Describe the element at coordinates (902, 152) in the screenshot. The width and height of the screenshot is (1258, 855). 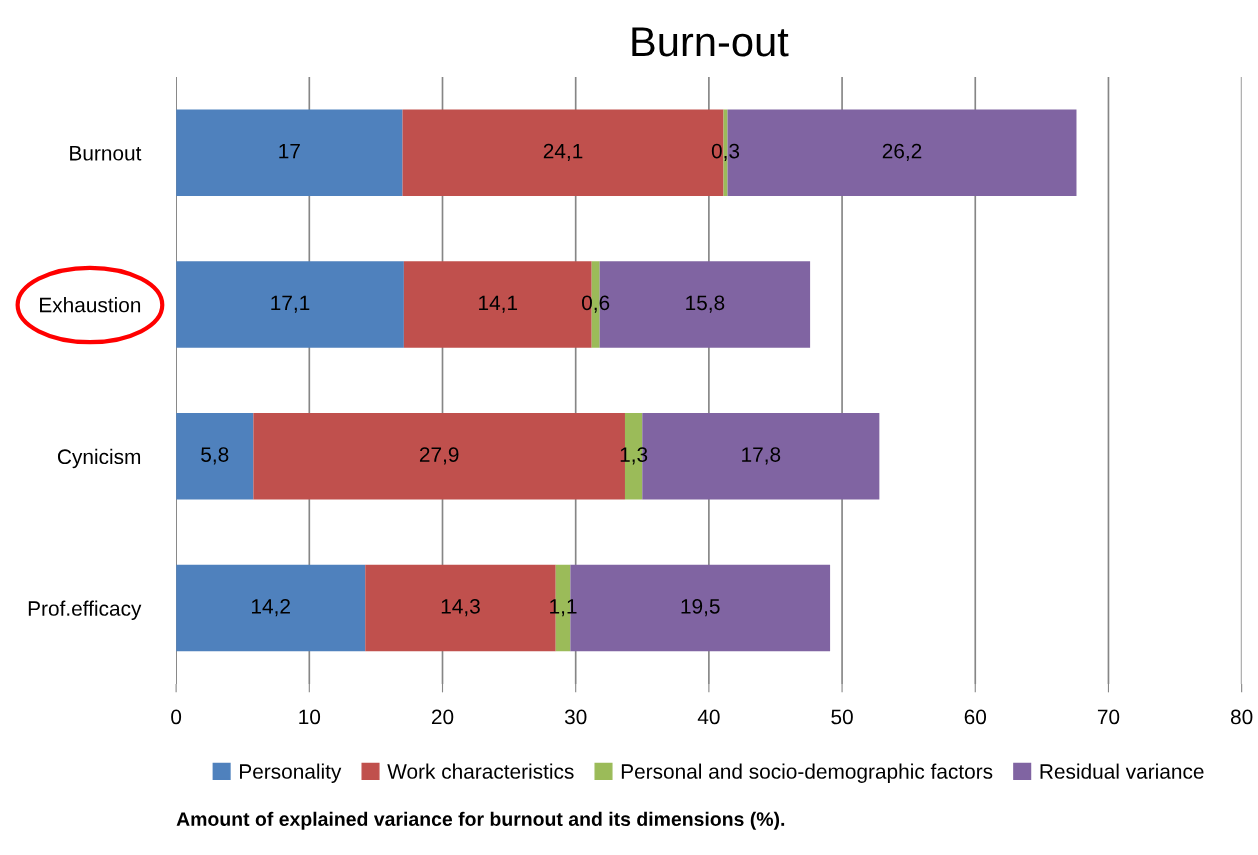
I see `data-label: 26,2` at that location.